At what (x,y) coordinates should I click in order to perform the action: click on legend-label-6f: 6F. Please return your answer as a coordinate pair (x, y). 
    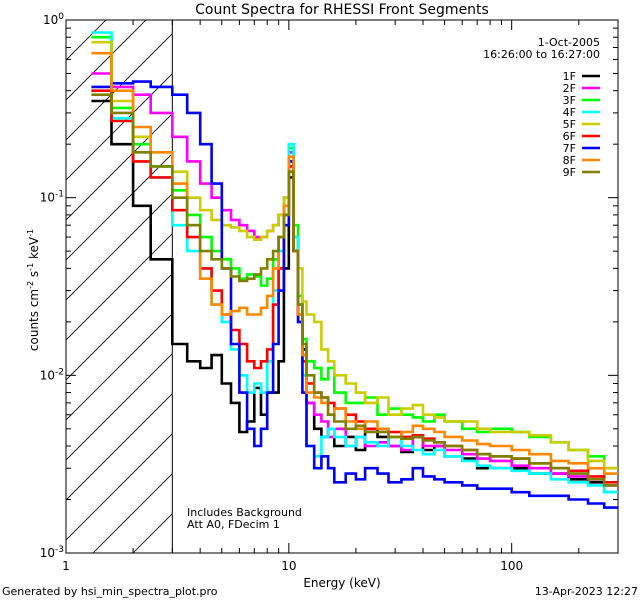
    Looking at the image, I should click on (569, 136).